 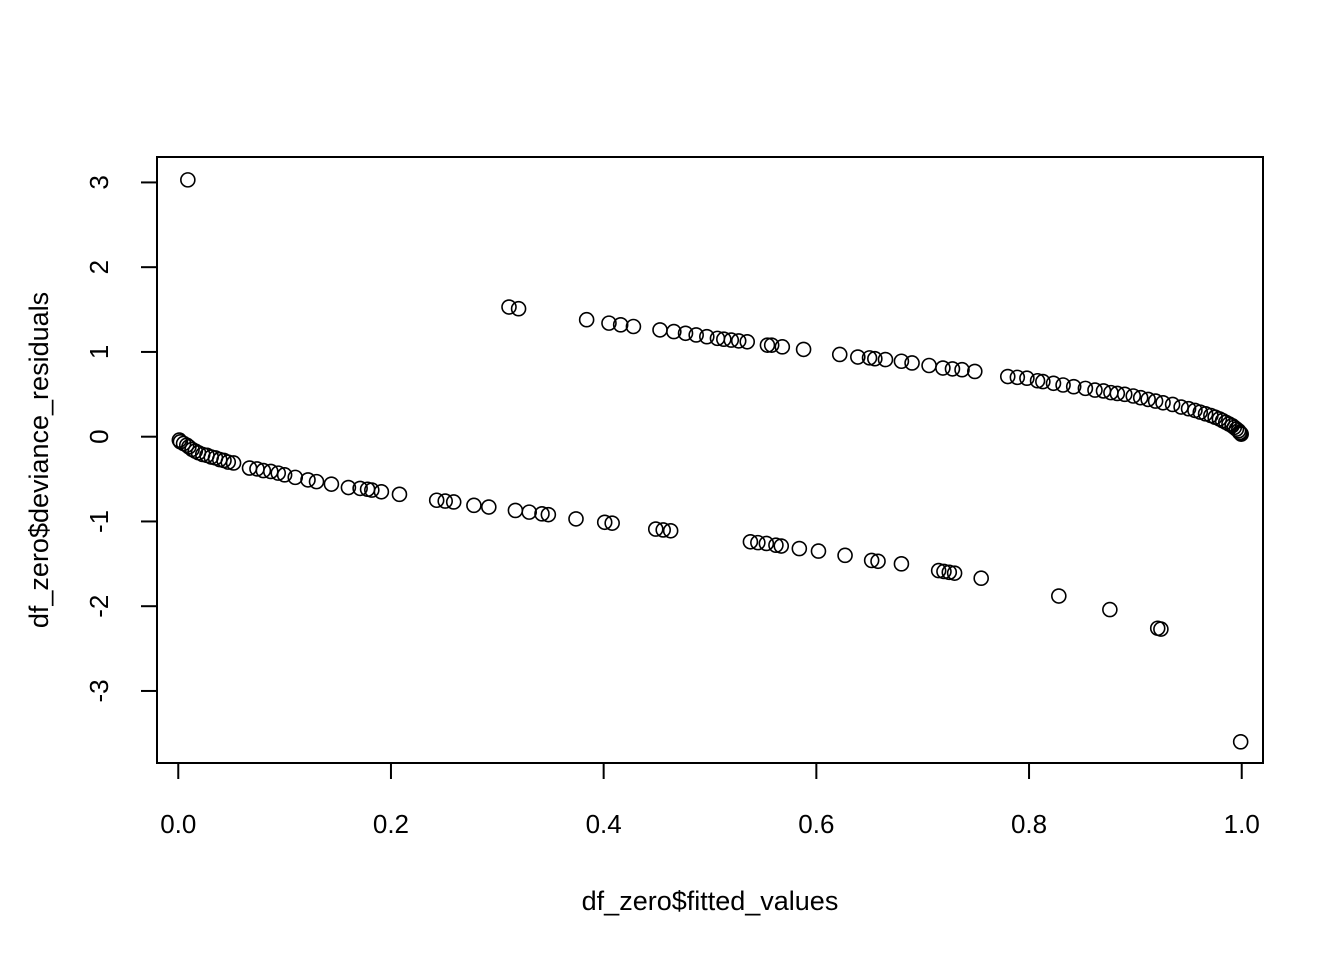 I want to click on y-tick-label: 3, so click(x=99, y=182).